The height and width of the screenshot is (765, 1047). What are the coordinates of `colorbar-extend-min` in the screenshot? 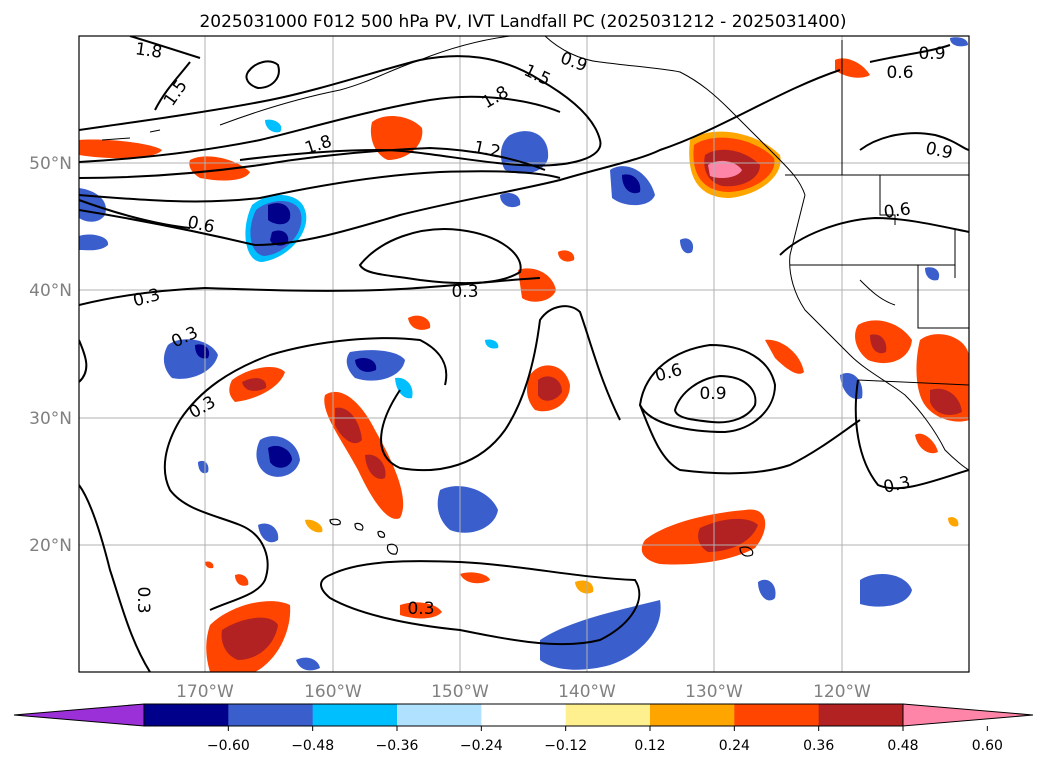 It's located at (79, 715).